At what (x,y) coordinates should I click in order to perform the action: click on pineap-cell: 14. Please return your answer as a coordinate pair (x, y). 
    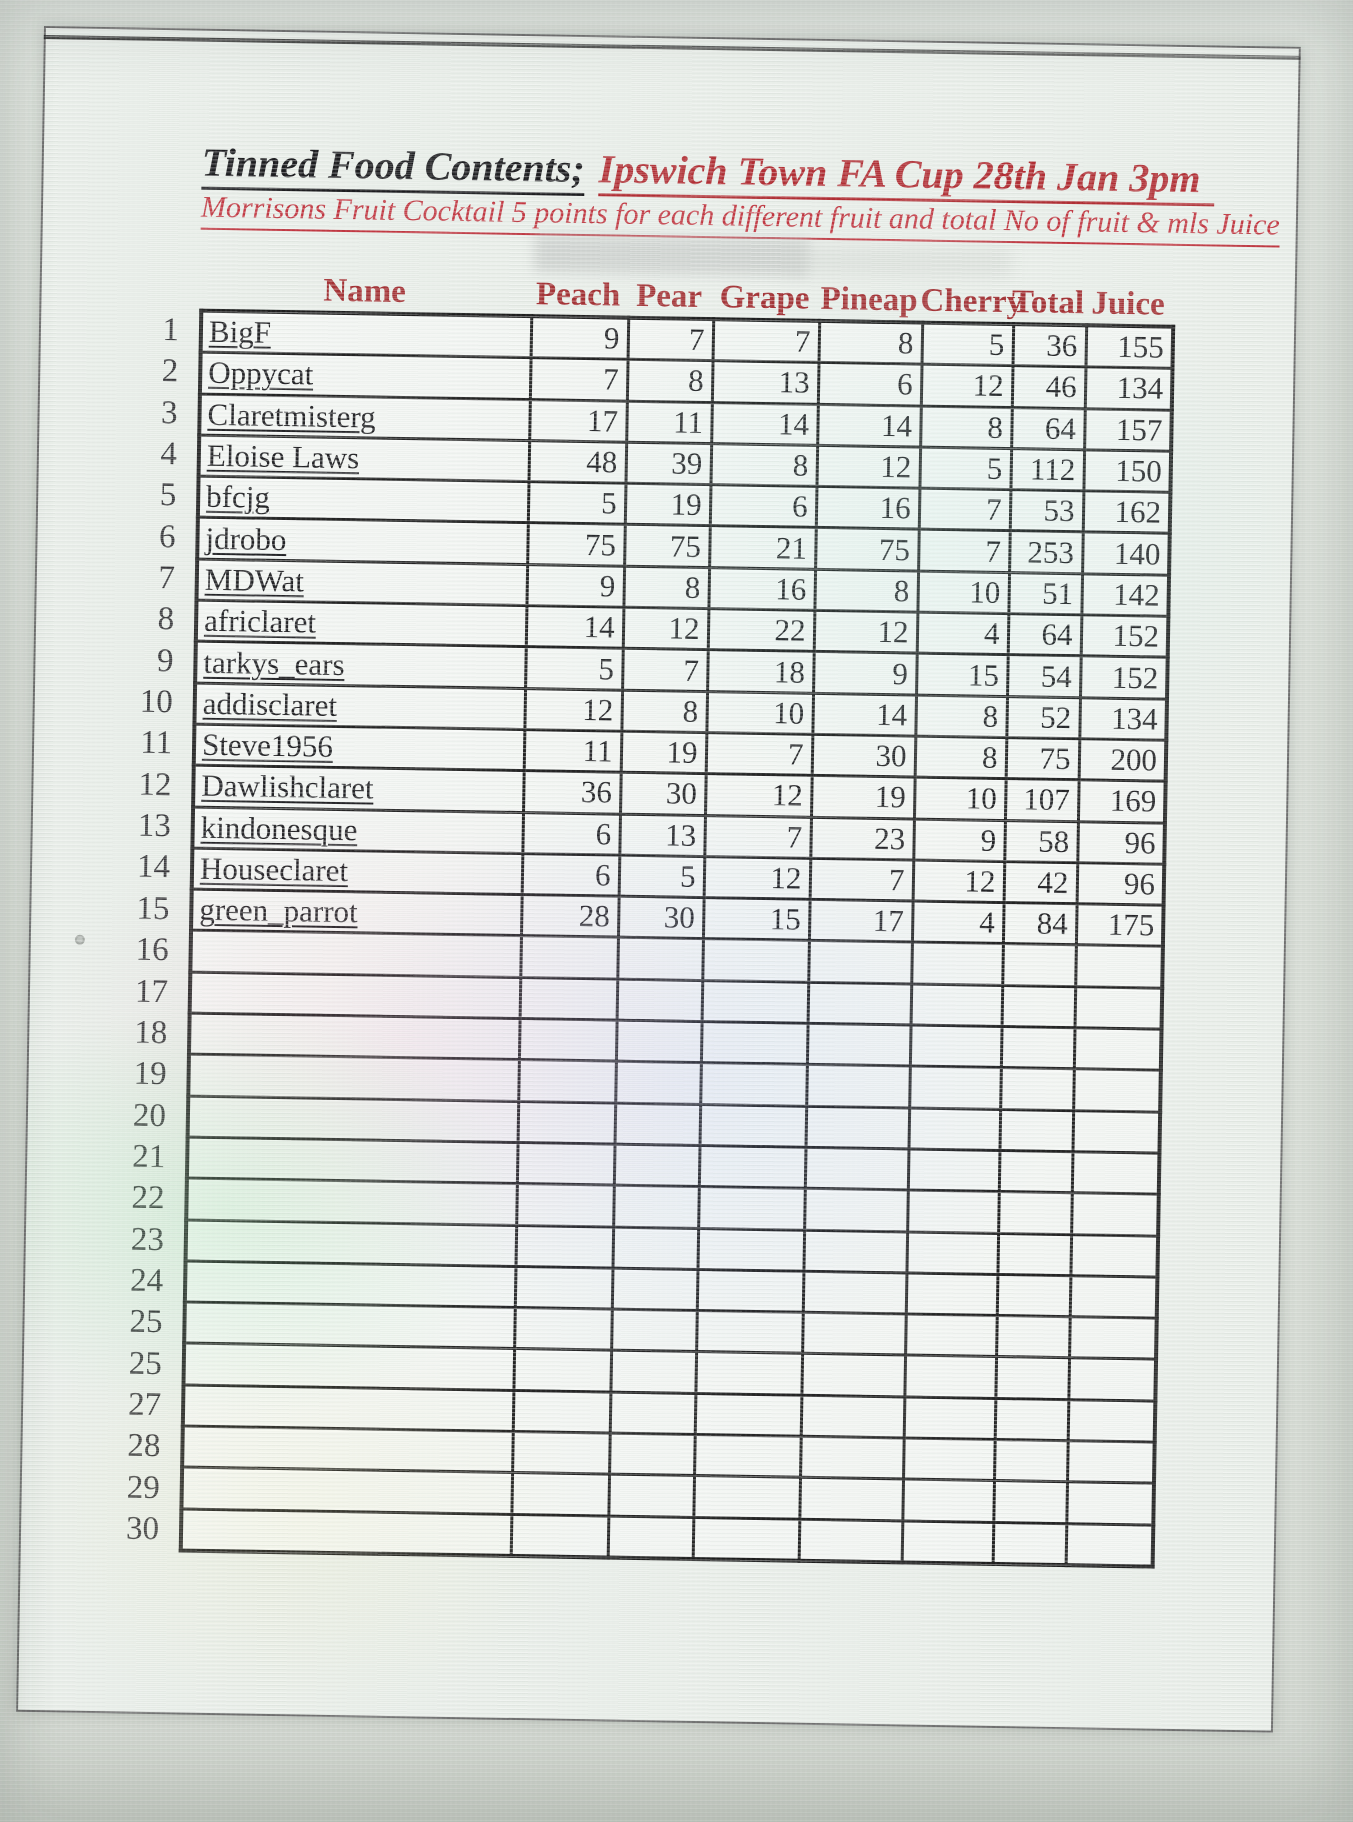
    Looking at the image, I should click on (869, 425).